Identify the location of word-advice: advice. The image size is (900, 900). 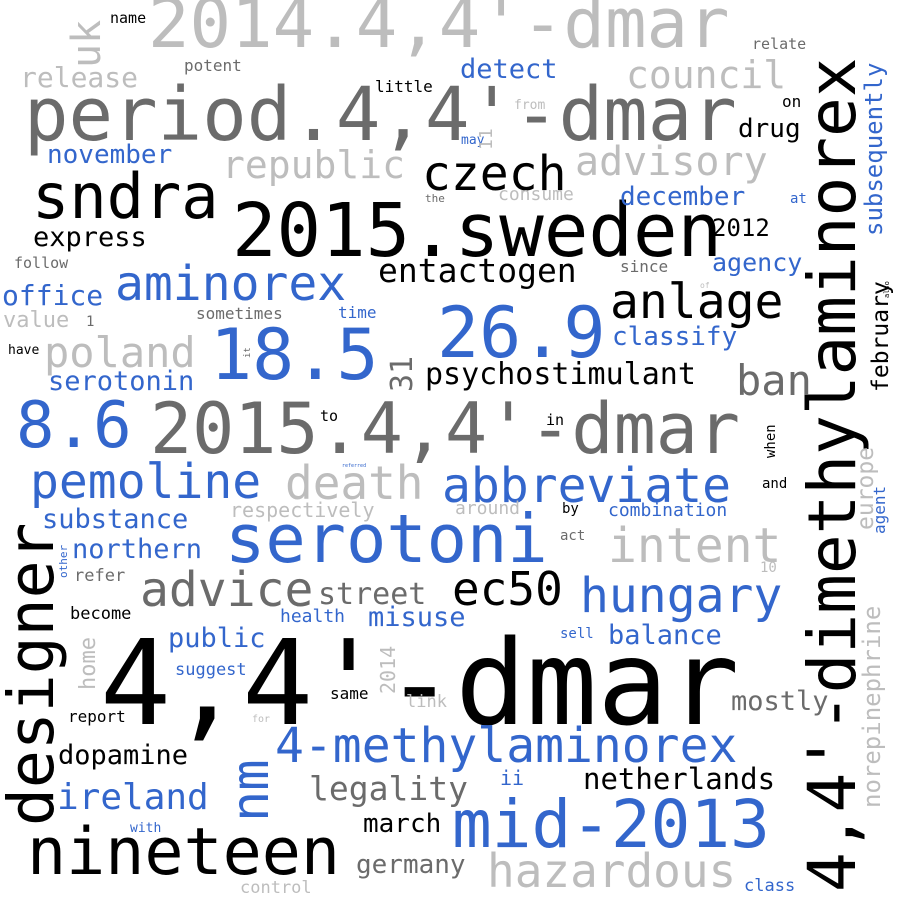
(227, 590).